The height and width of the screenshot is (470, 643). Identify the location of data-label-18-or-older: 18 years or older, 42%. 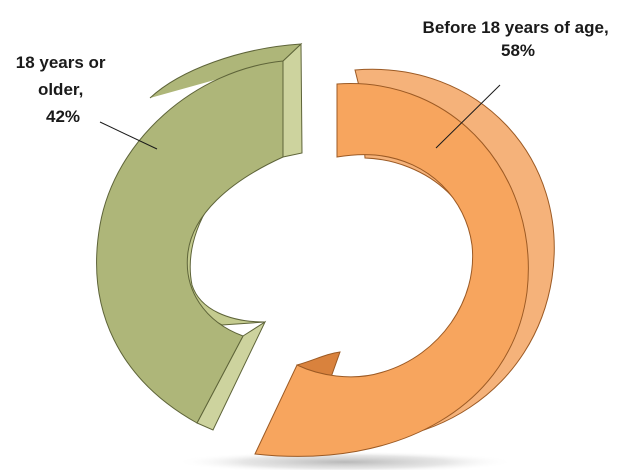
(63, 89).